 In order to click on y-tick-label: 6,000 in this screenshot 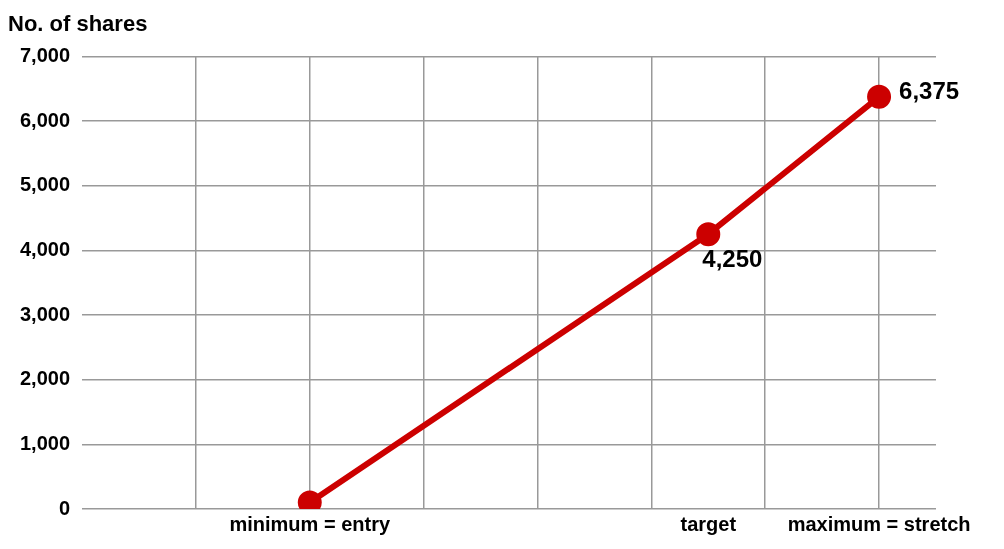, I will do `click(45, 119)`.